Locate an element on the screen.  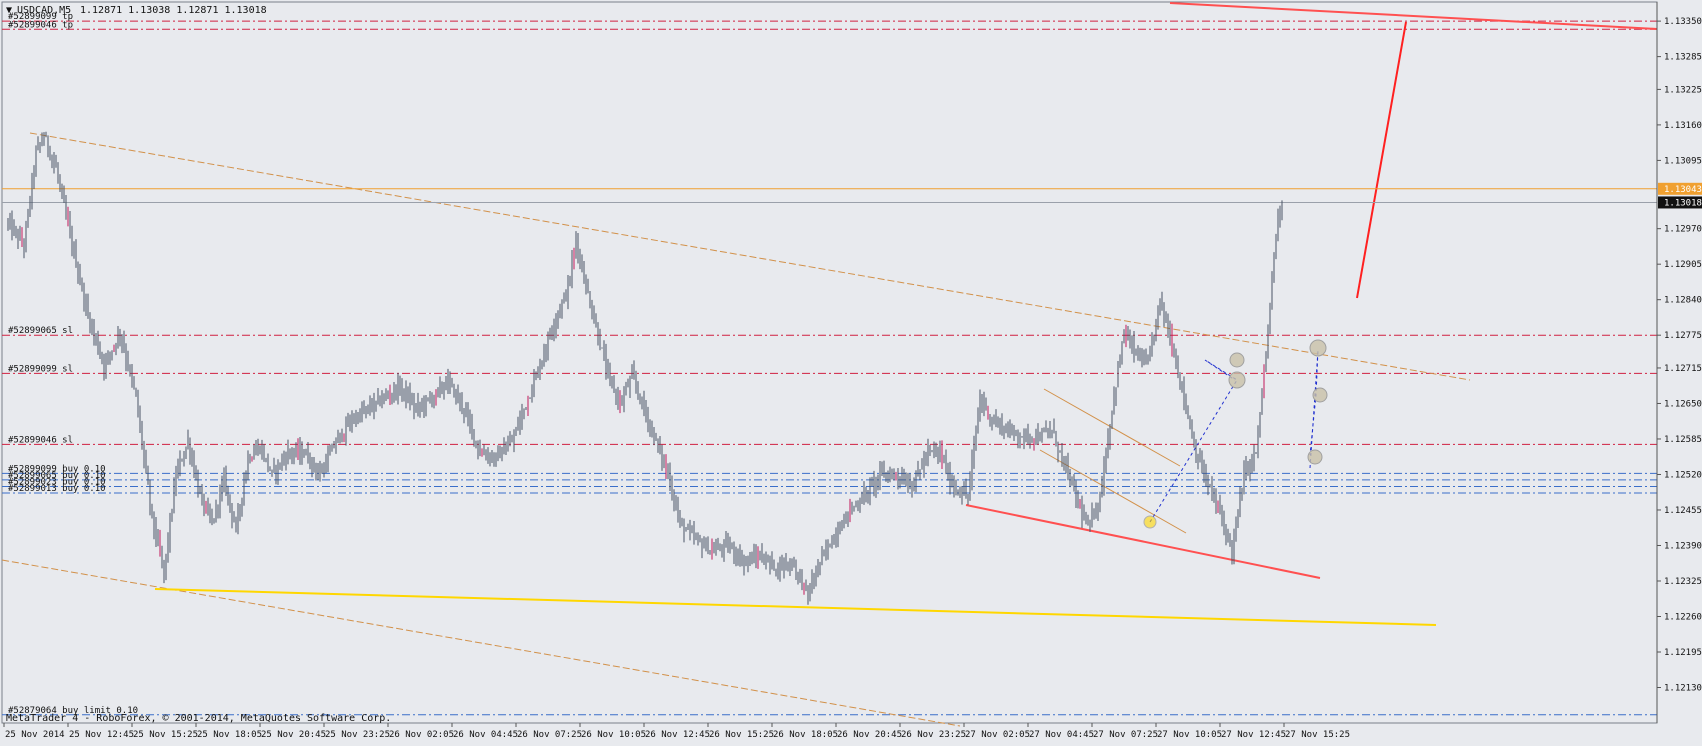
price-tick-label: 1.12195 is located at coordinates (1683, 653).